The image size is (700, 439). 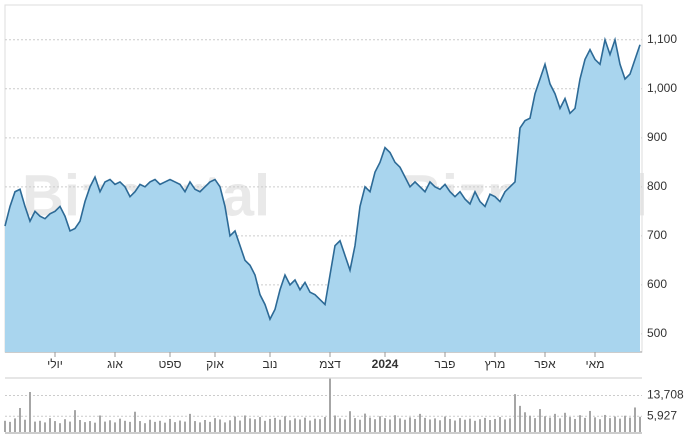 I want to click on y-tick-label: 500, so click(x=657, y=333).